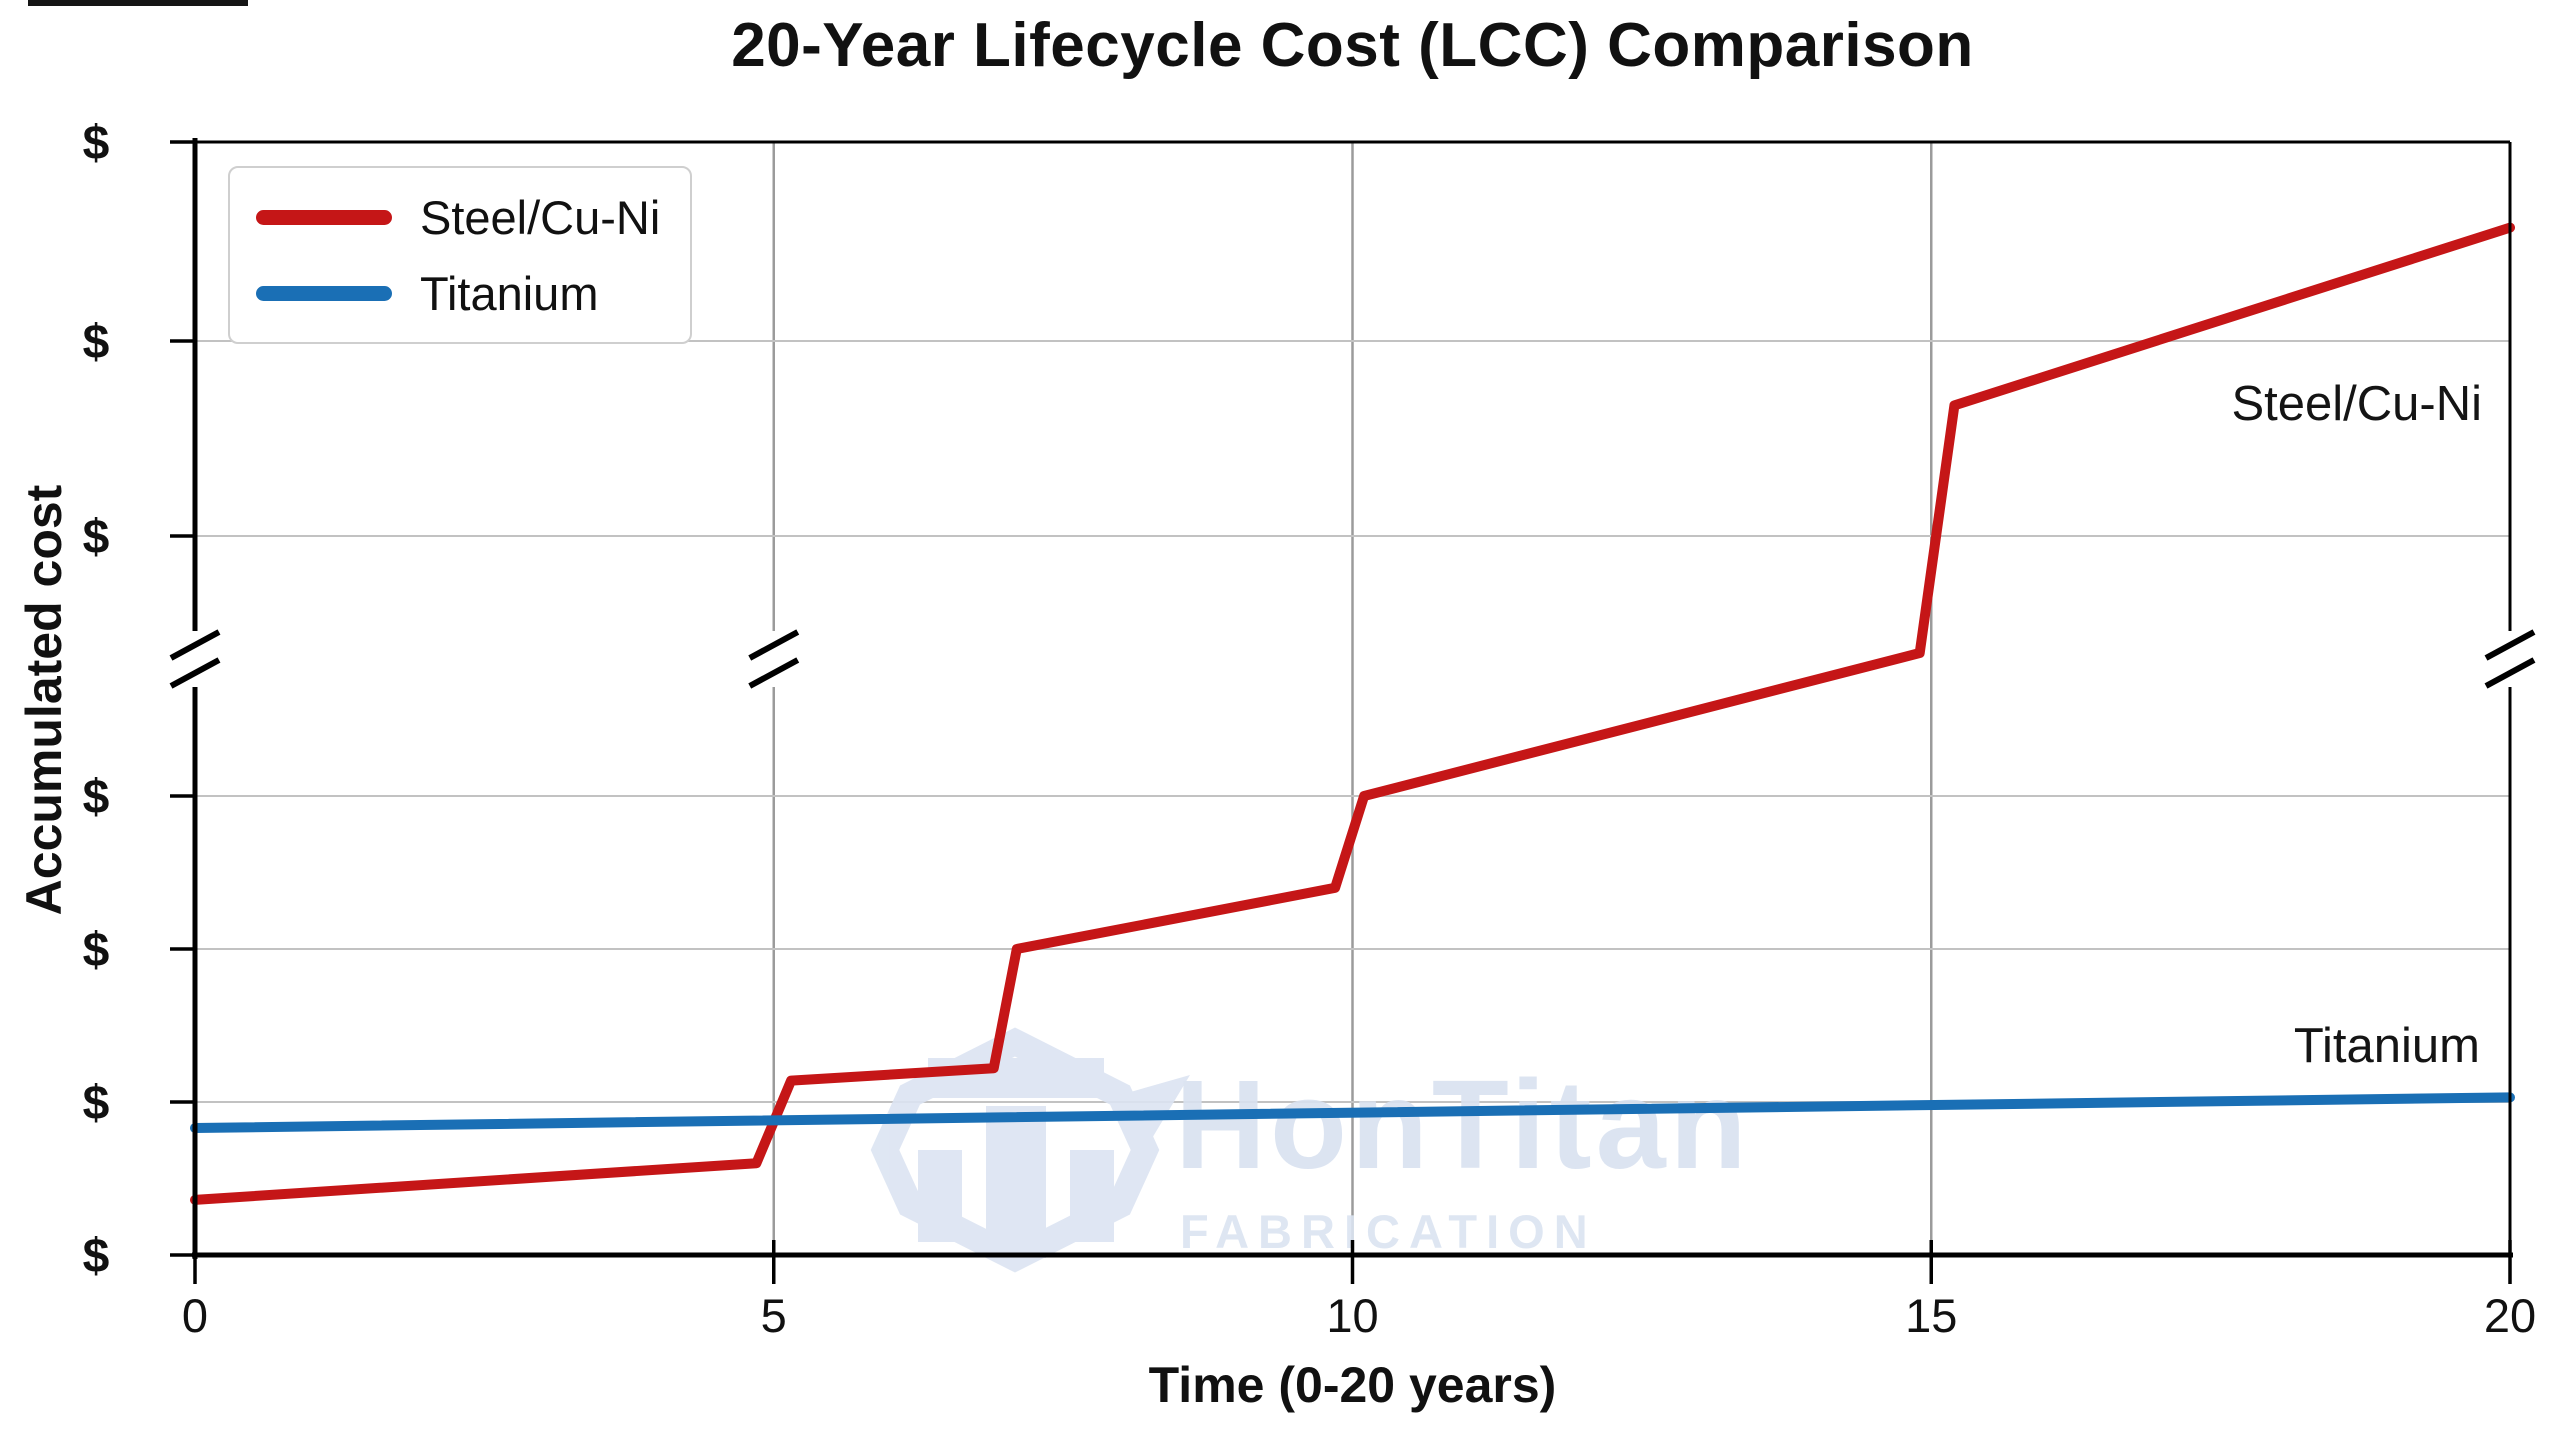 The image size is (2560, 1429). I want to click on x-tick-label: 20, so click(2510, 1315).